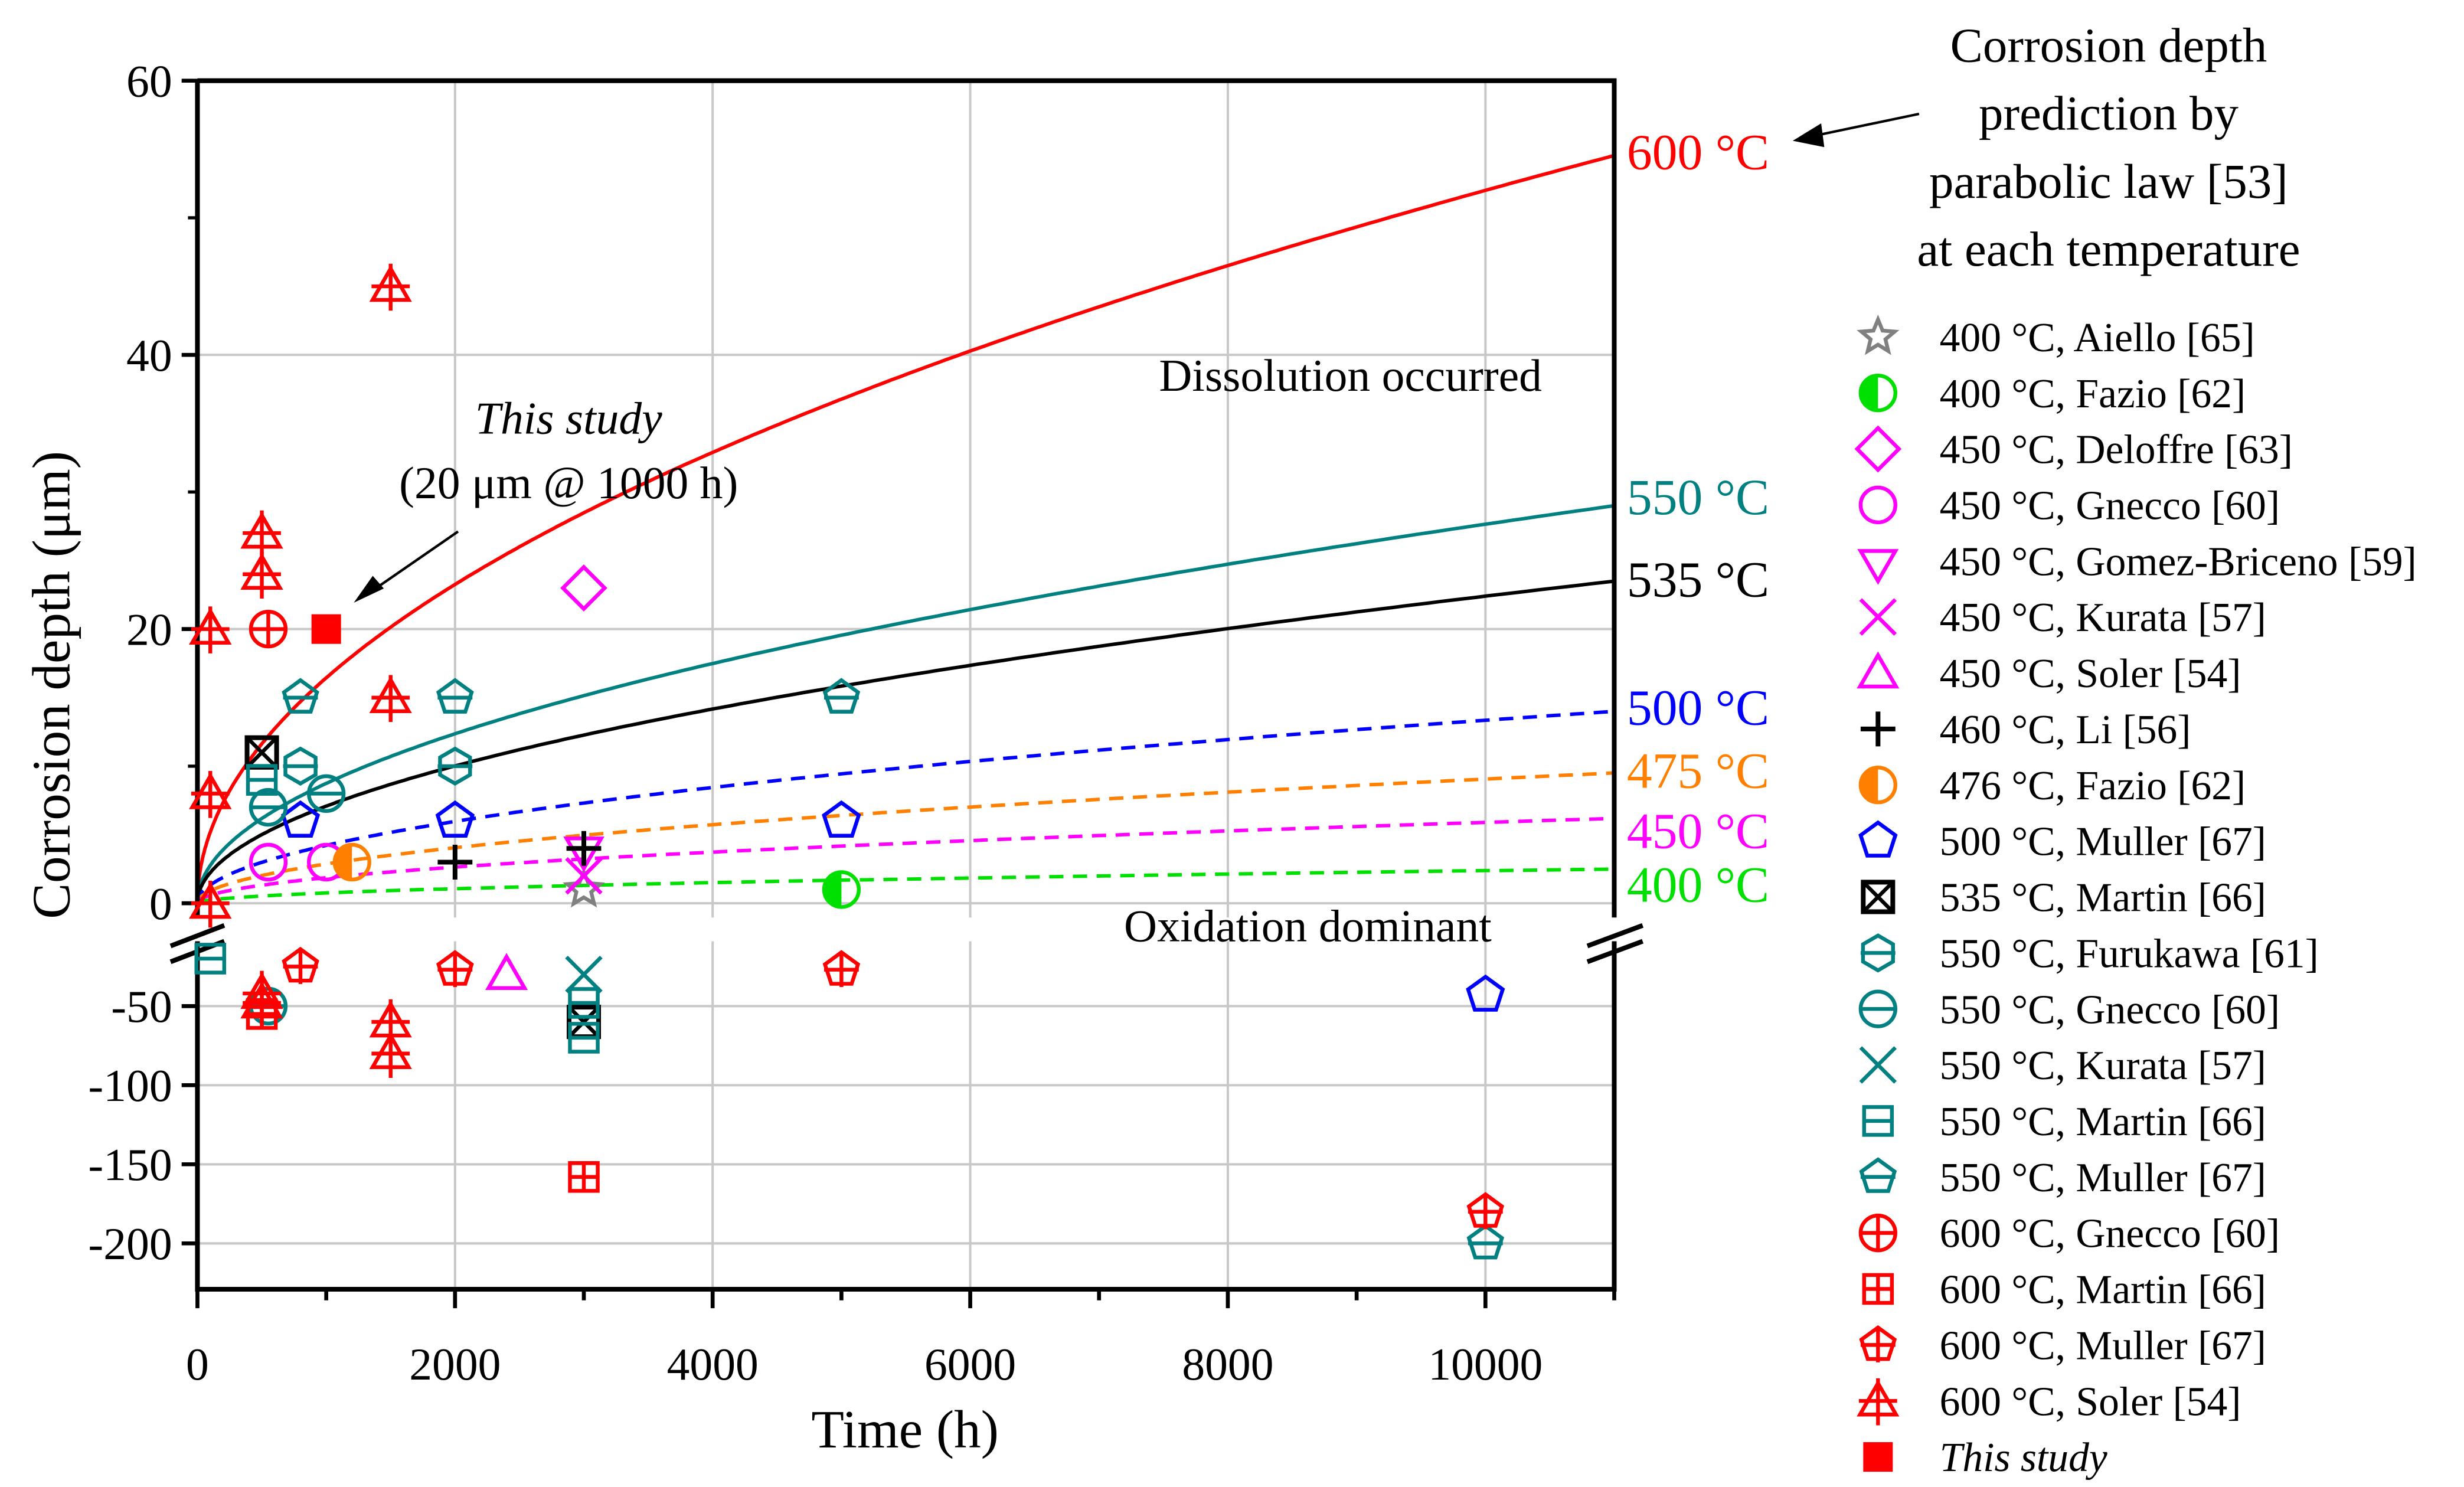 The image size is (2464, 1487). I want to click on x-tick-label: 10000, so click(1485, 1364).